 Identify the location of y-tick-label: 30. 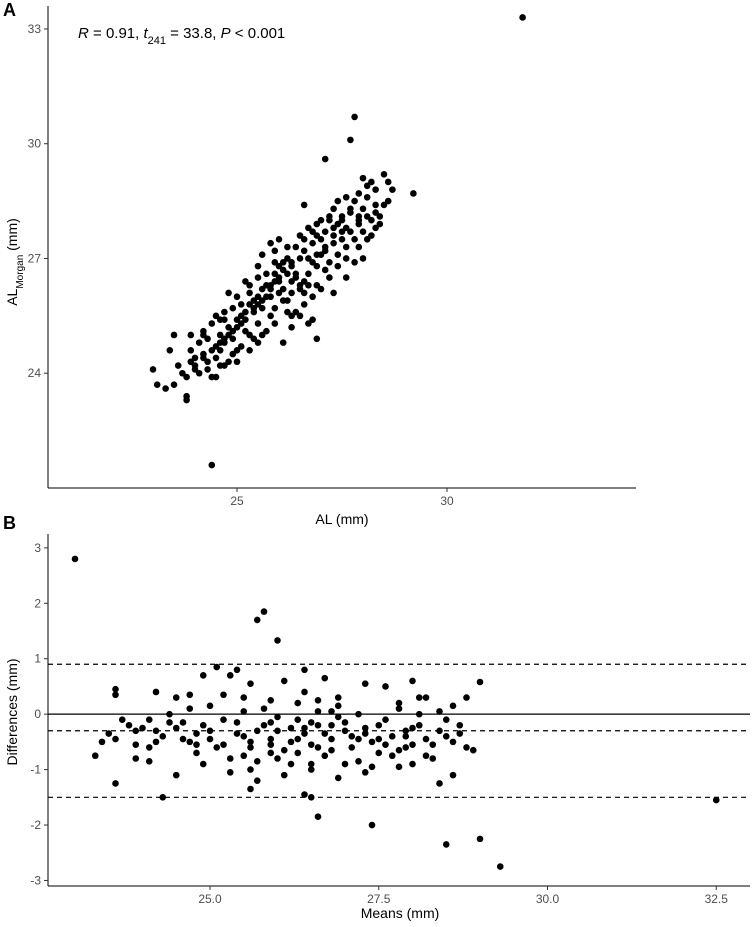
(35, 144).